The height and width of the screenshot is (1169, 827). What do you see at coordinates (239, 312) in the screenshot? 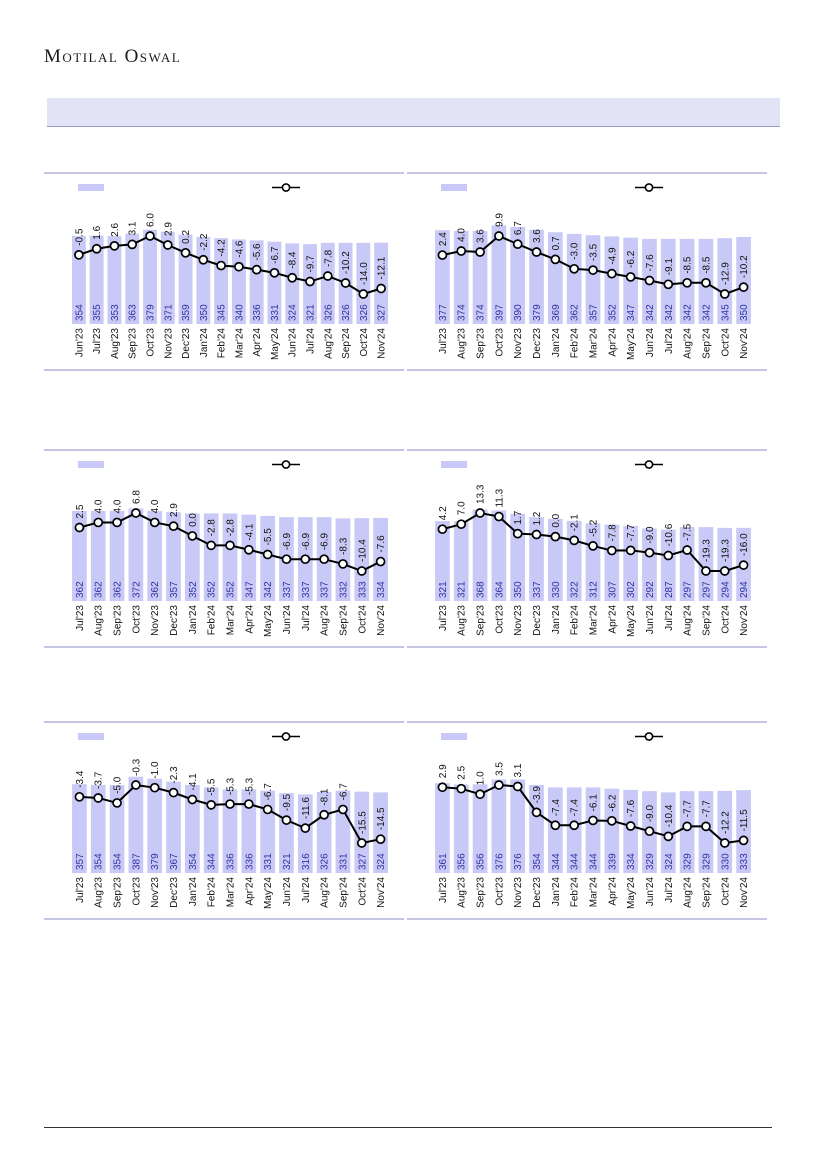
I see `bar-value-label: 340` at bounding box center [239, 312].